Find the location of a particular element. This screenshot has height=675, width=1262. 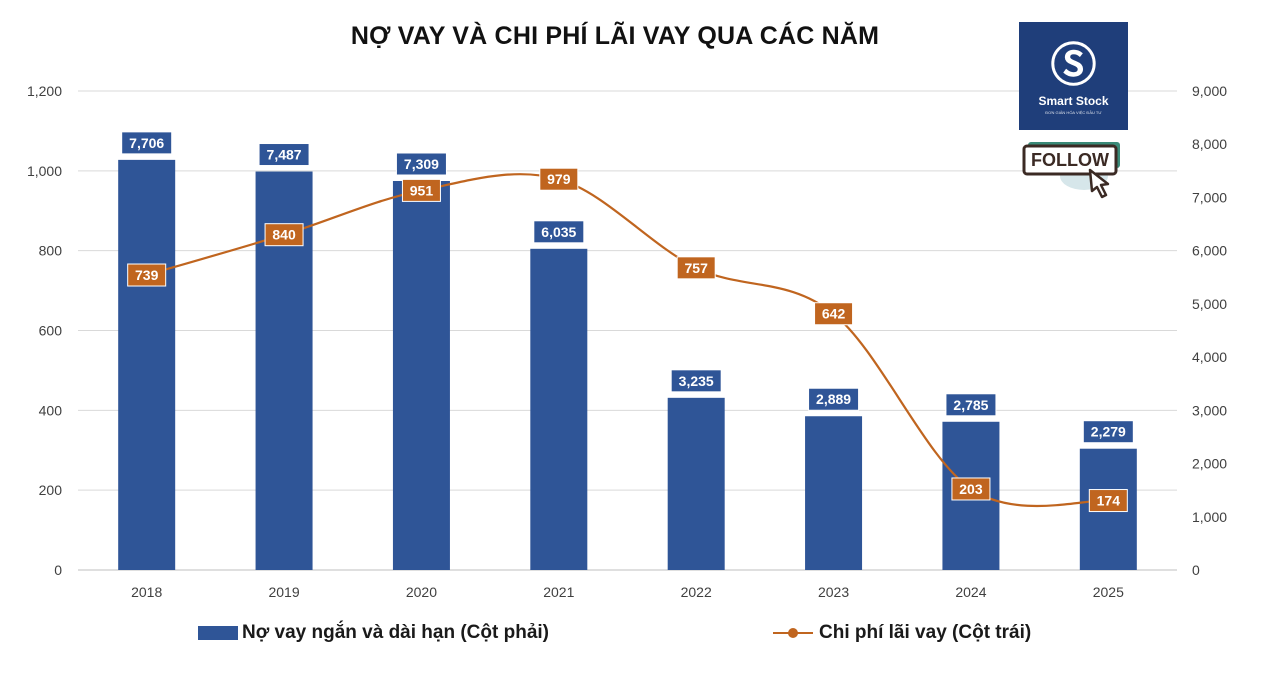

x-tick-label: 2022 is located at coordinates (696, 592).